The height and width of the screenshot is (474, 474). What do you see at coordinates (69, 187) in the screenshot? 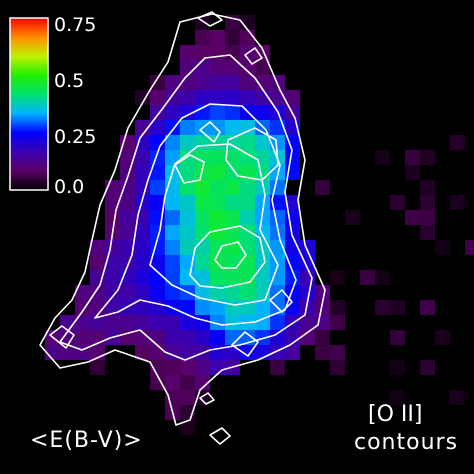
I see `colorbar-tick-label: 0.0` at bounding box center [69, 187].